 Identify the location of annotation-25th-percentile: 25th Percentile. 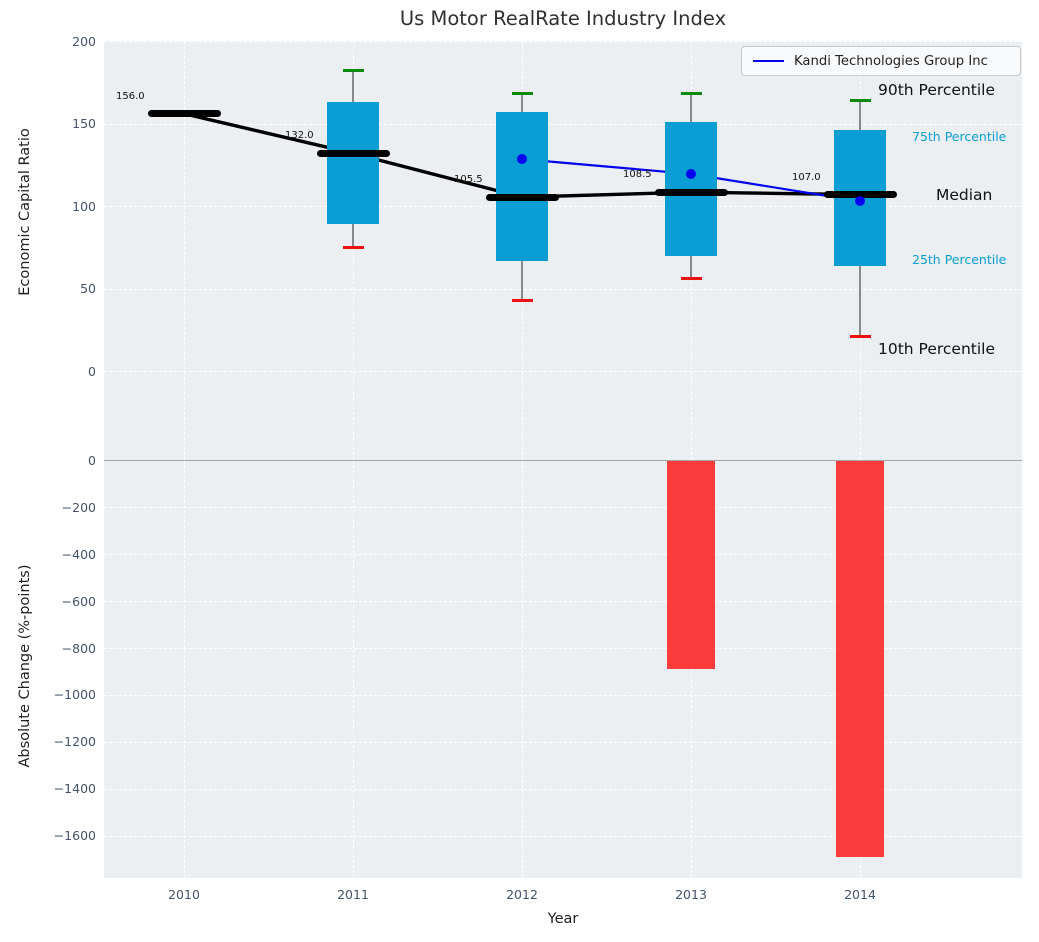
(959, 259).